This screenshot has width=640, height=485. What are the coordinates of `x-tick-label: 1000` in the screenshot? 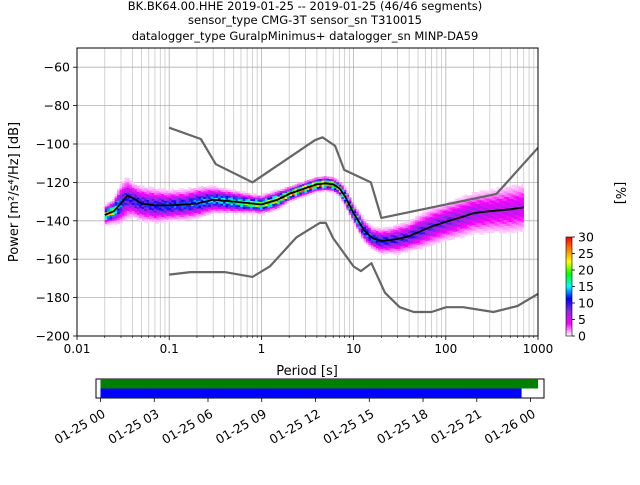 It's located at (538, 349).